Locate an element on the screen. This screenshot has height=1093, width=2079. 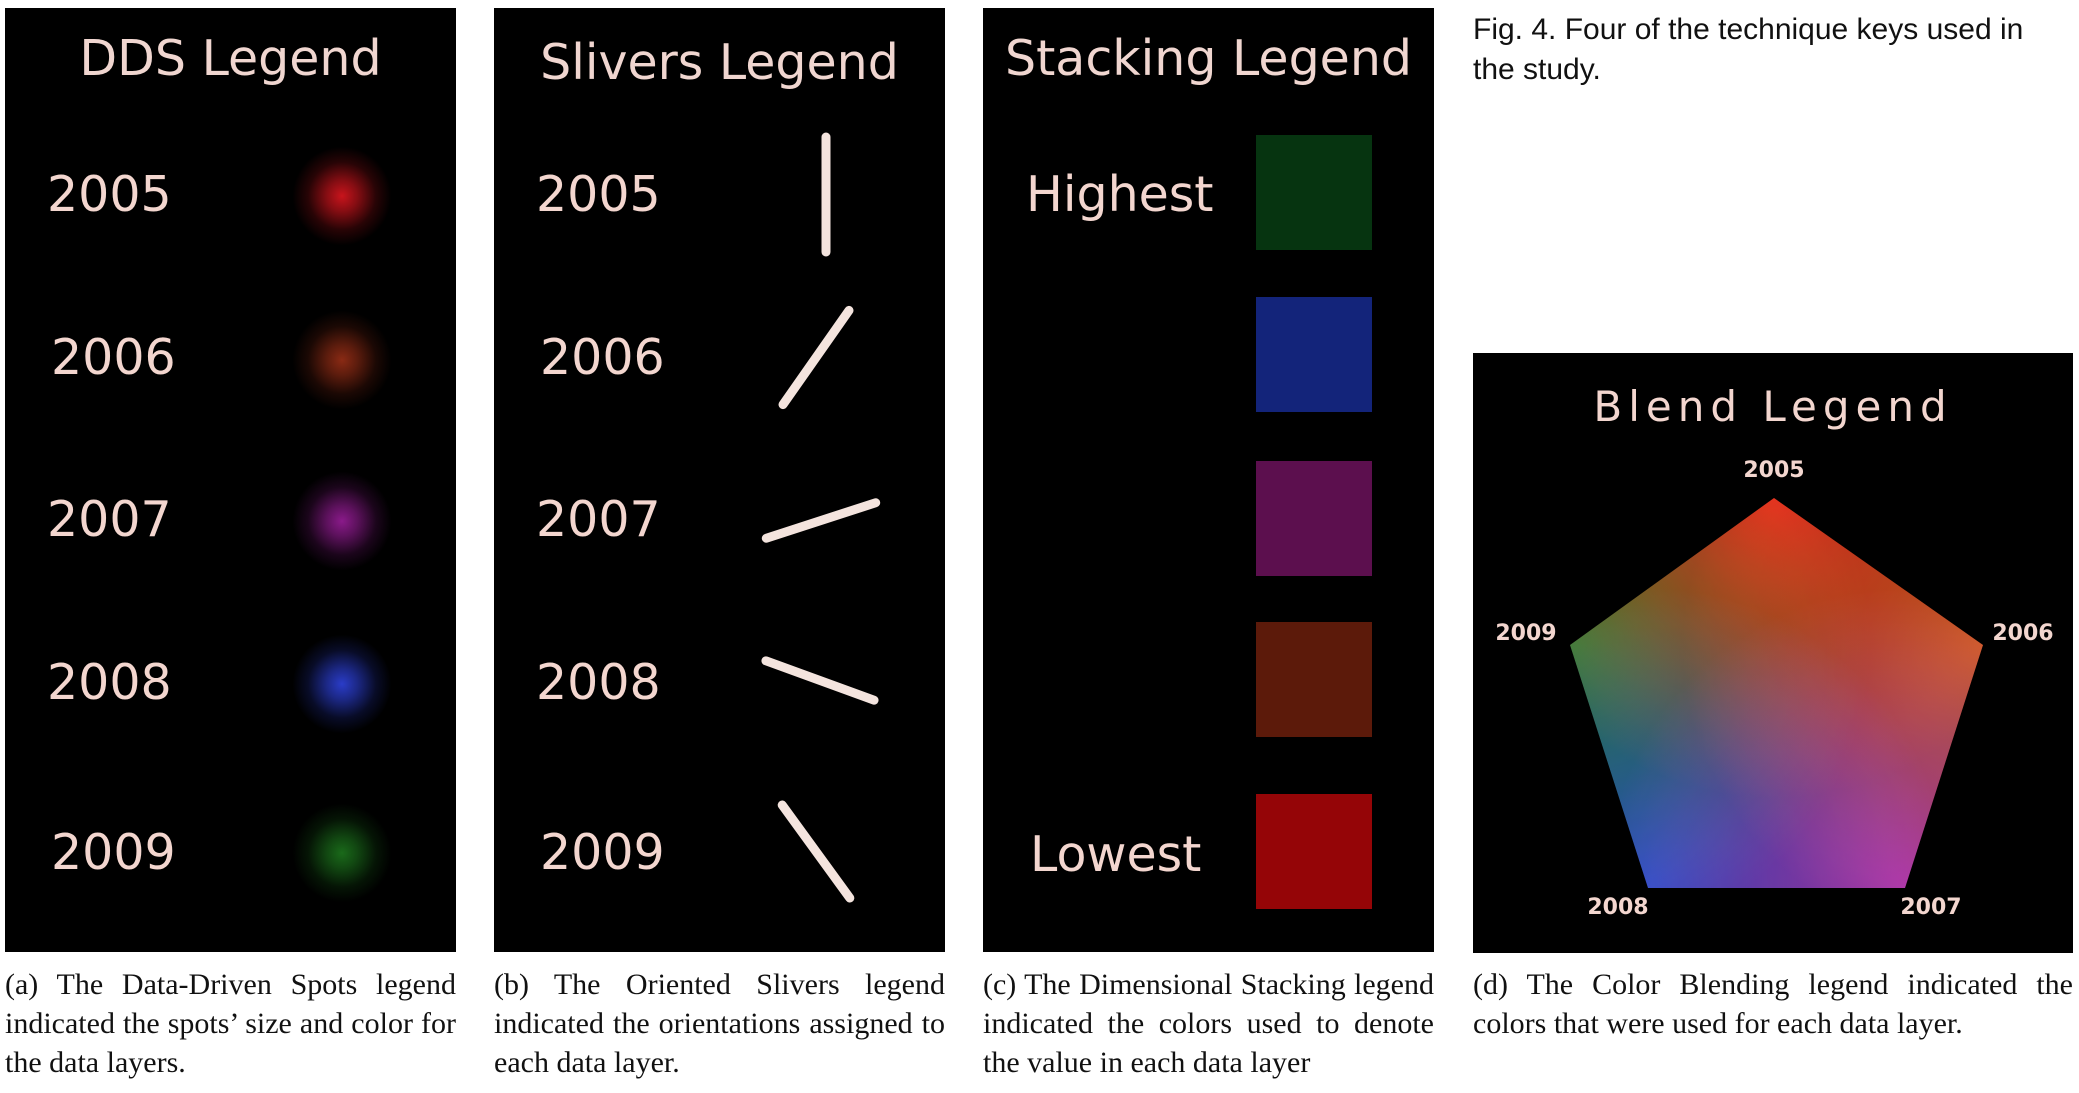
vertex-label-2008: 2008 is located at coordinates (1617, 907).